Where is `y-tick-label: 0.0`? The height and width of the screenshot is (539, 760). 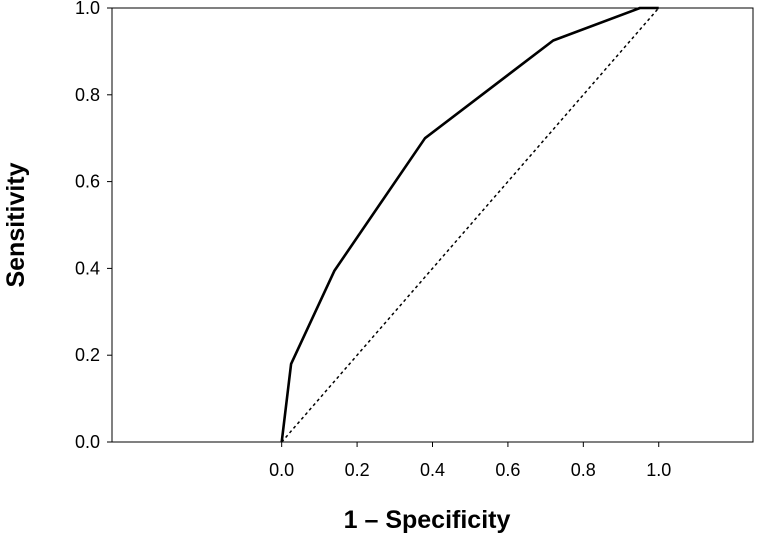 y-tick-label: 0.0 is located at coordinates (87, 442).